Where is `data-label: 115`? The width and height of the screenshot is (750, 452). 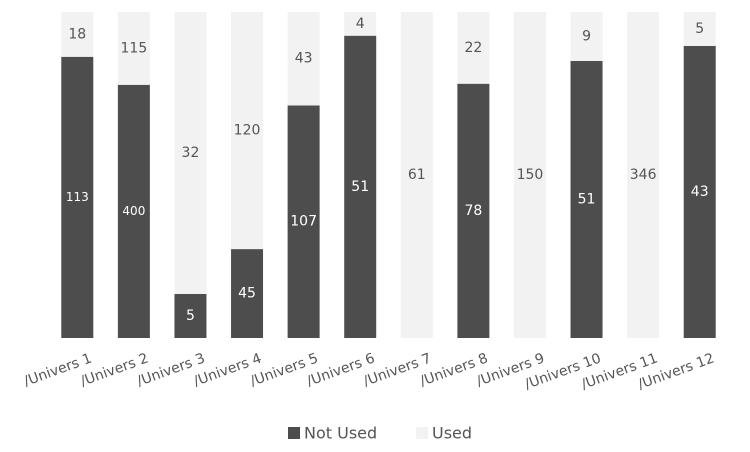
data-label: 115 is located at coordinates (134, 48).